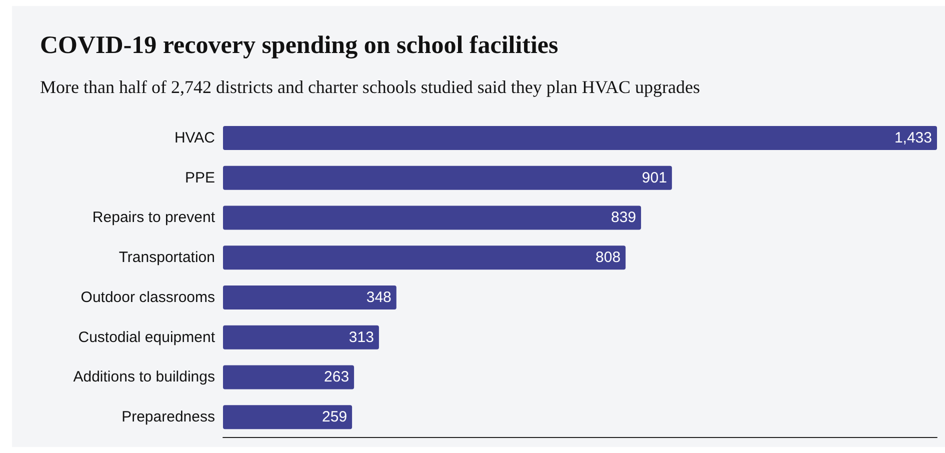 The height and width of the screenshot is (453, 945). I want to click on chart-subtitle: More than half of 2,742 districts and charter schools studied said they plan HVAC upgrades, so click(370, 87).